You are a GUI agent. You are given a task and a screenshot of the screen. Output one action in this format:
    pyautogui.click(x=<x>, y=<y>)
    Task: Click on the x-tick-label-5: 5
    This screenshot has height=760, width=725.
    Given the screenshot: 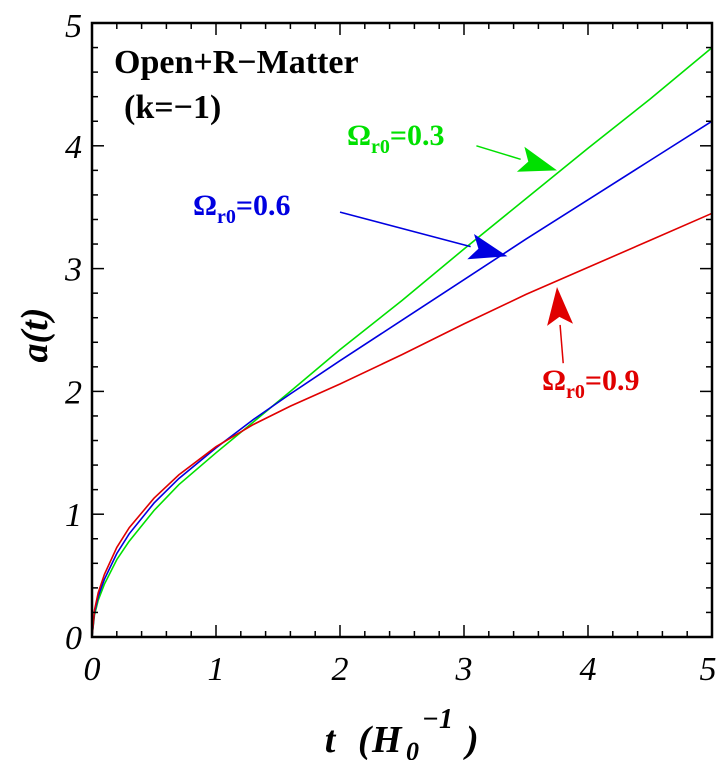 What is the action you would take?
    pyautogui.click(x=708, y=669)
    